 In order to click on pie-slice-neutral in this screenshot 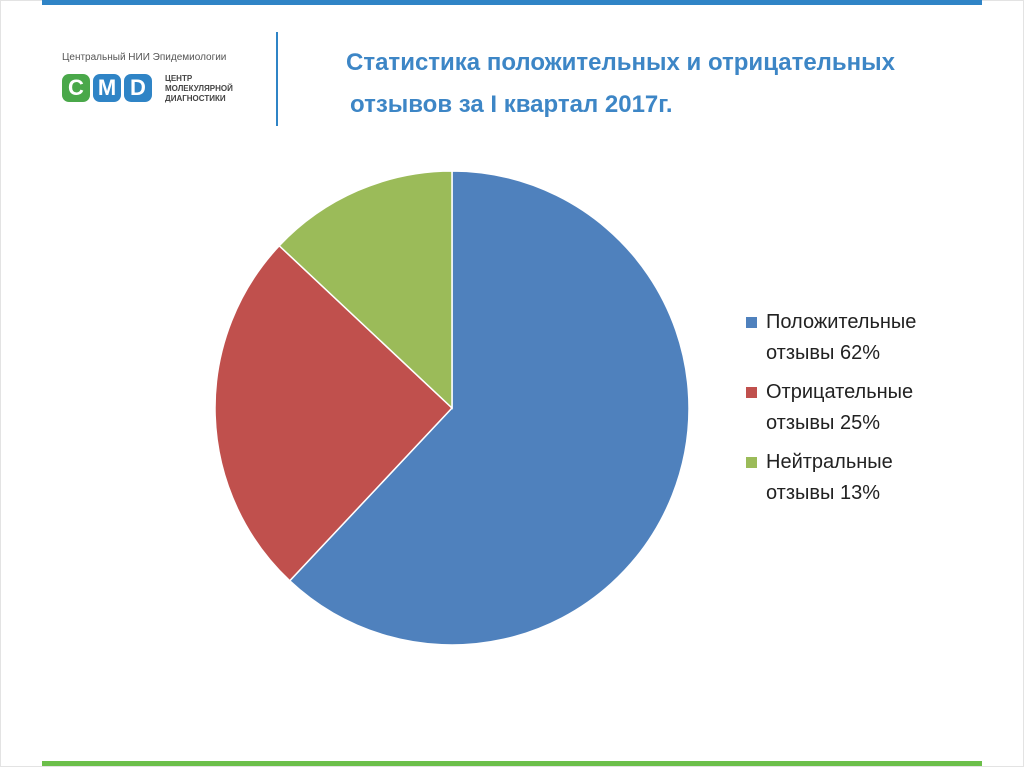, I will do `click(365, 290)`.